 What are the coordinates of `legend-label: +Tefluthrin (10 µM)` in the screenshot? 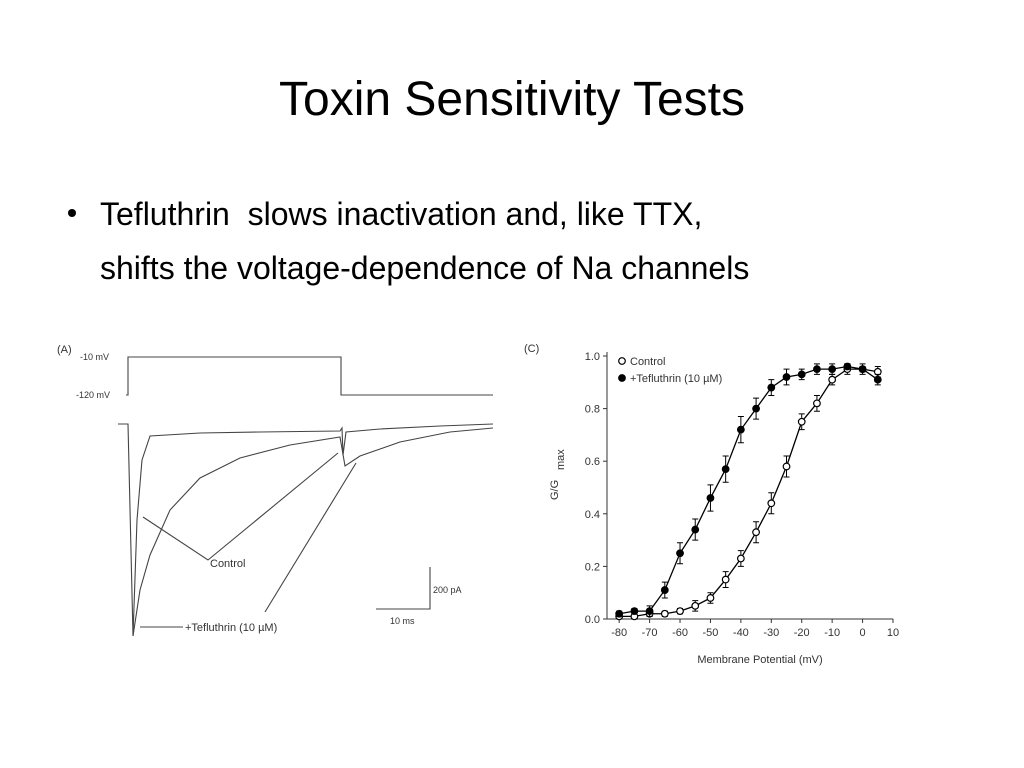 It's located at (676, 379).